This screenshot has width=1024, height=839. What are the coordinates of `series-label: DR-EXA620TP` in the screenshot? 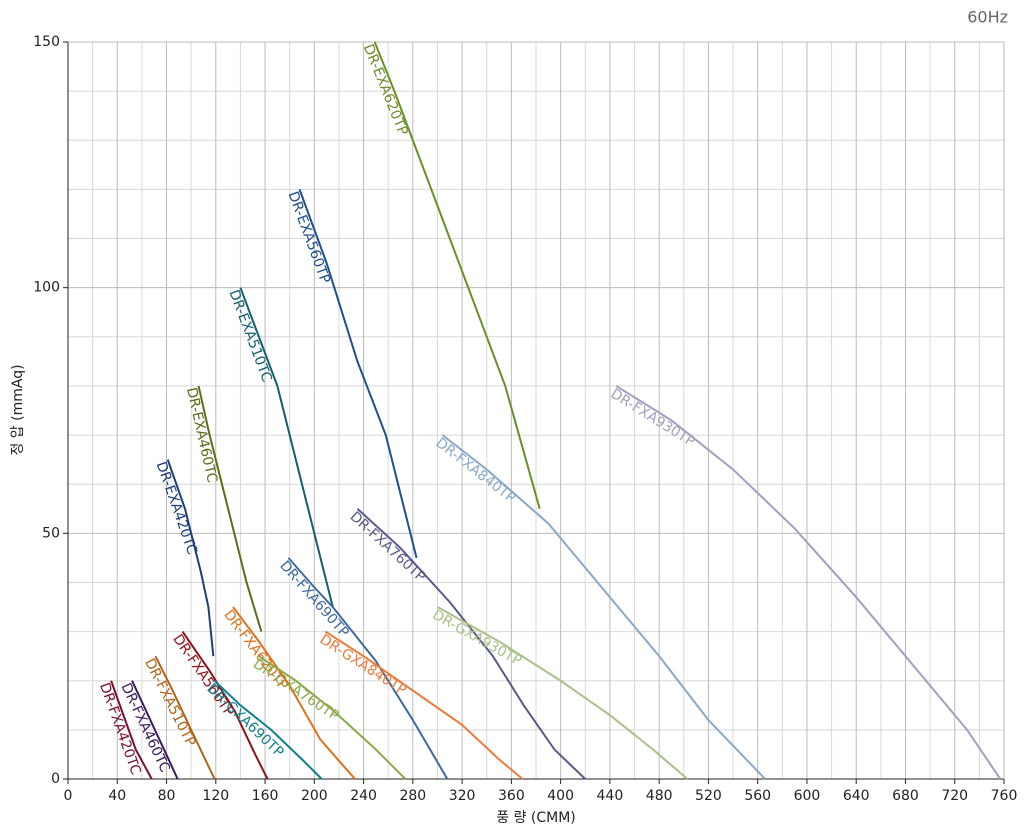 It's located at (385, 90).